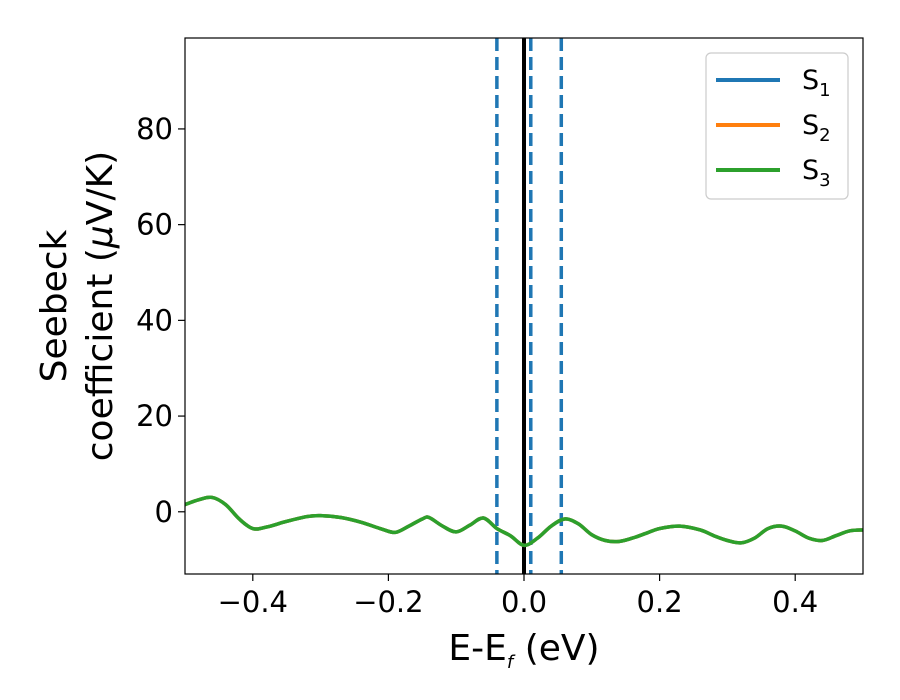 The image size is (900, 700). Describe the element at coordinates (477, 648) in the screenshot. I see `x-axis-label-main: E-E` at that location.